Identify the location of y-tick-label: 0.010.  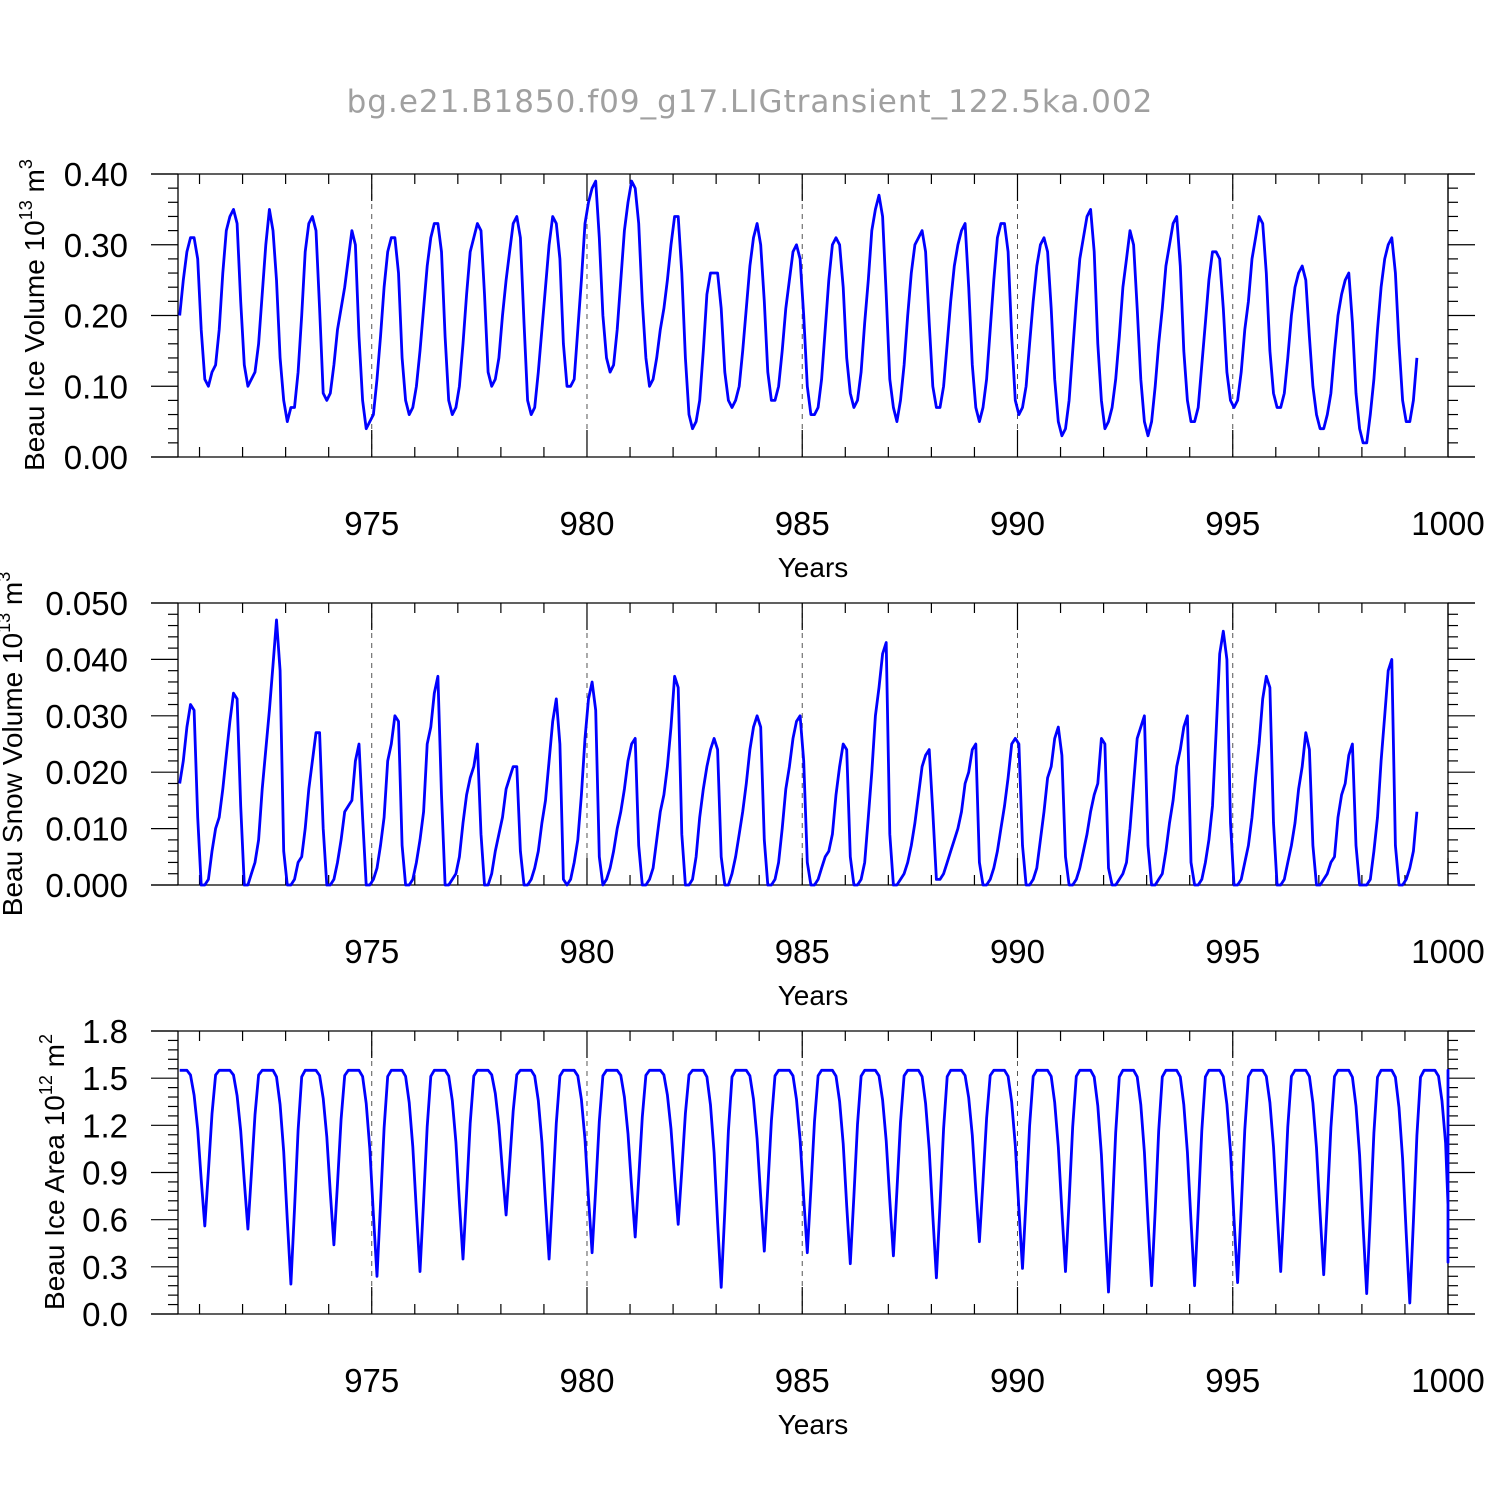
(86, 829).